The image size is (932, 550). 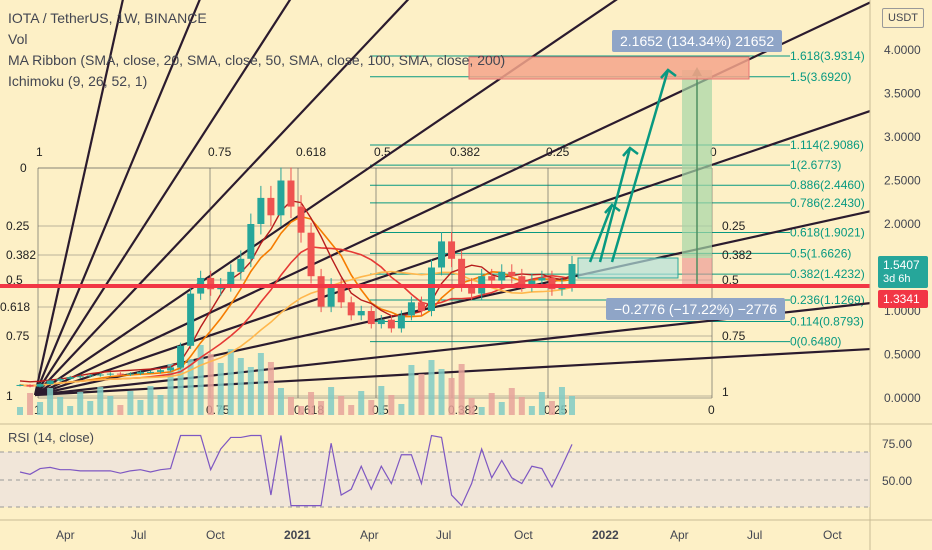 What do you see at coordinates (18, 226) in the screenshot?
I see `gann-left-label: 0.25` at bounding box center [18, 226].